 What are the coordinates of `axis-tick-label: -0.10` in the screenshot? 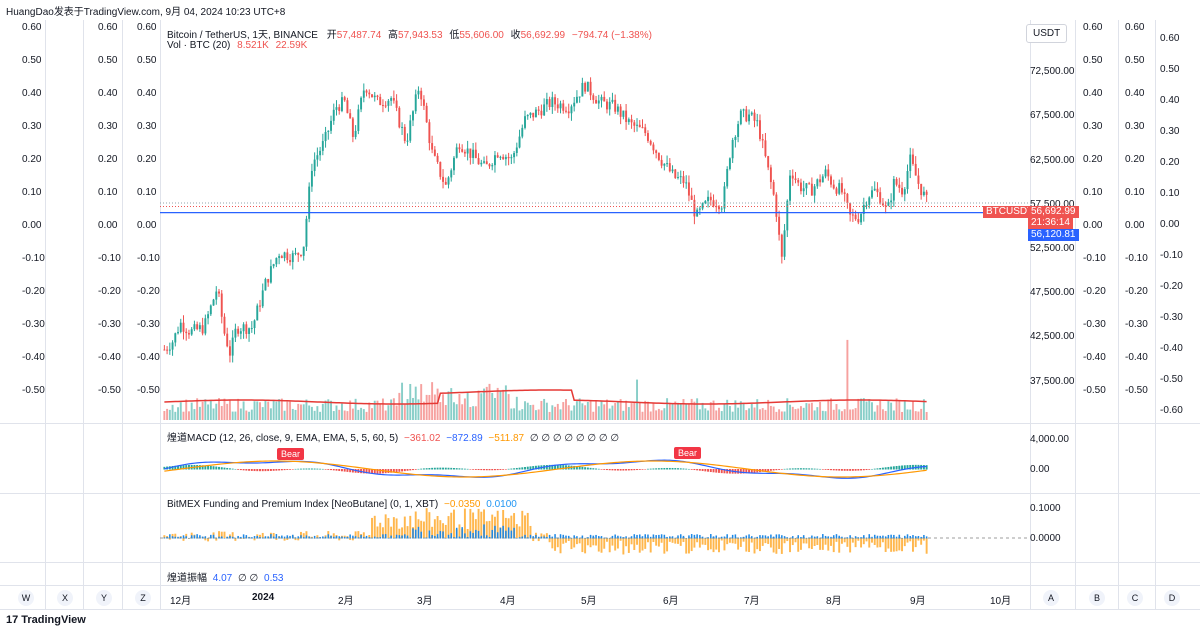 It's located at (1171, 255).